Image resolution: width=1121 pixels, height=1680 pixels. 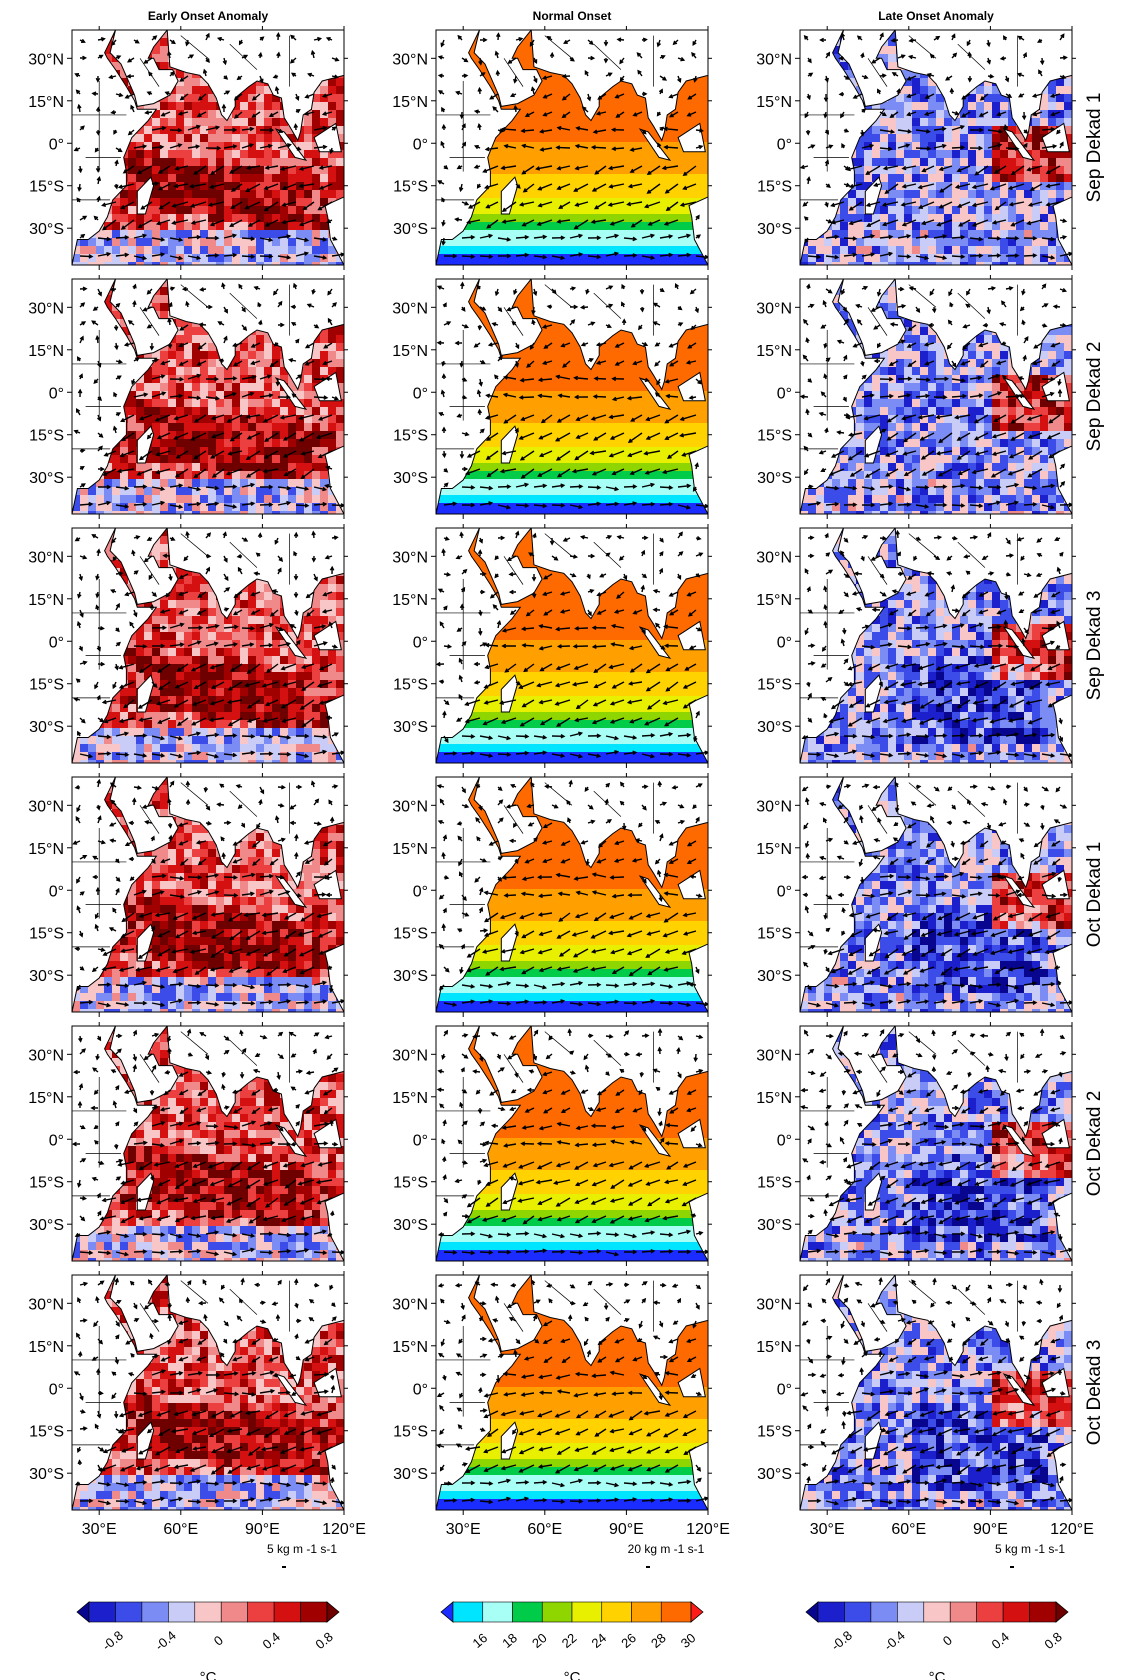 What do you see at coordinates (916, 148) in the screenshot?
I see `map-panel-r0-c2: 30°N 15°N 0° 15°S 30°S` at bounding box center [916, 148].